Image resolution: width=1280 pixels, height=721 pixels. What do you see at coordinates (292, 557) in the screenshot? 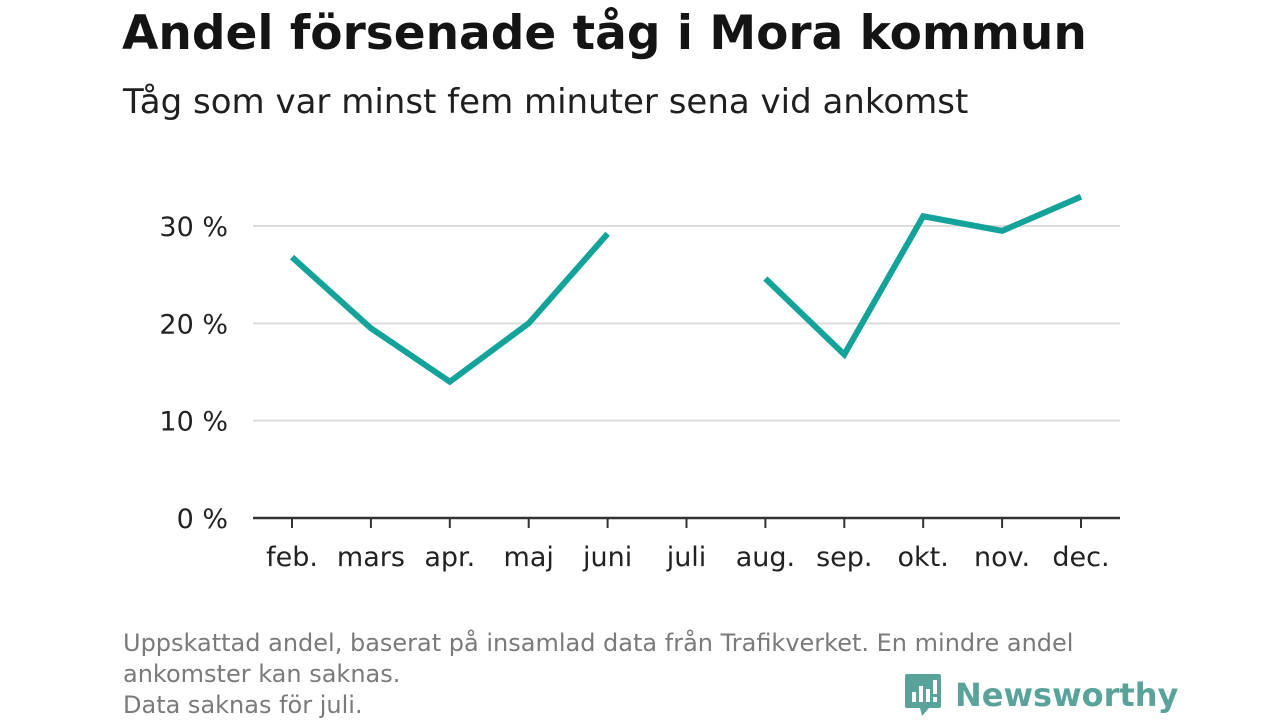
I see `x-tick-label: feb.` at bounding box center [292, 557].